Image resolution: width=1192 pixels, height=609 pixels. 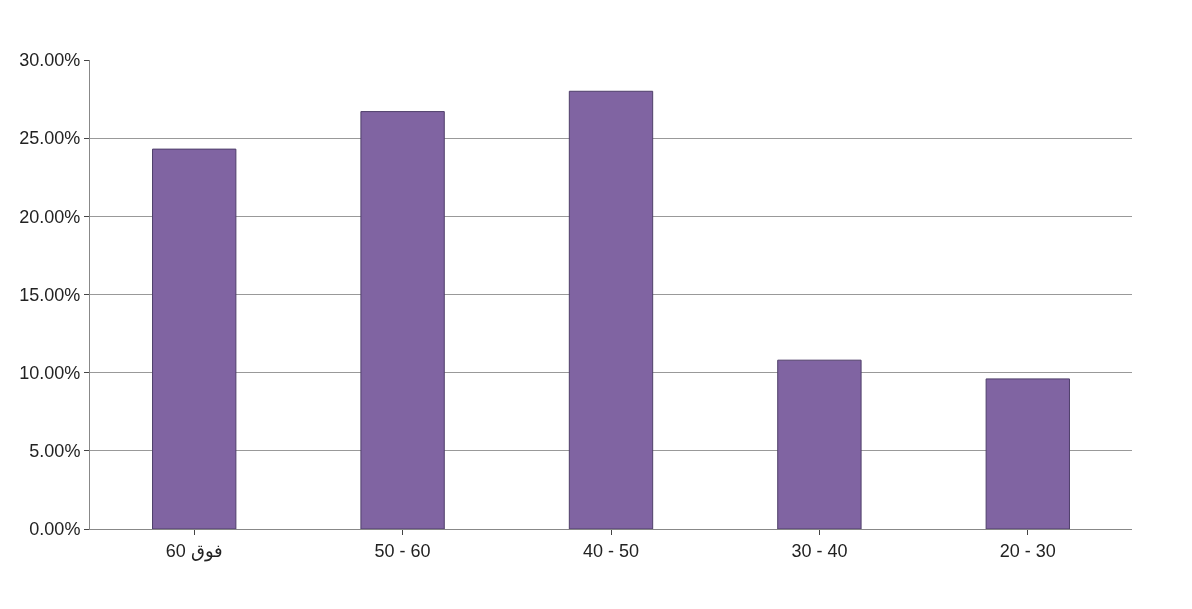 I want to click on x-tick-label: 30 - 40, so click(x=819, y=550).